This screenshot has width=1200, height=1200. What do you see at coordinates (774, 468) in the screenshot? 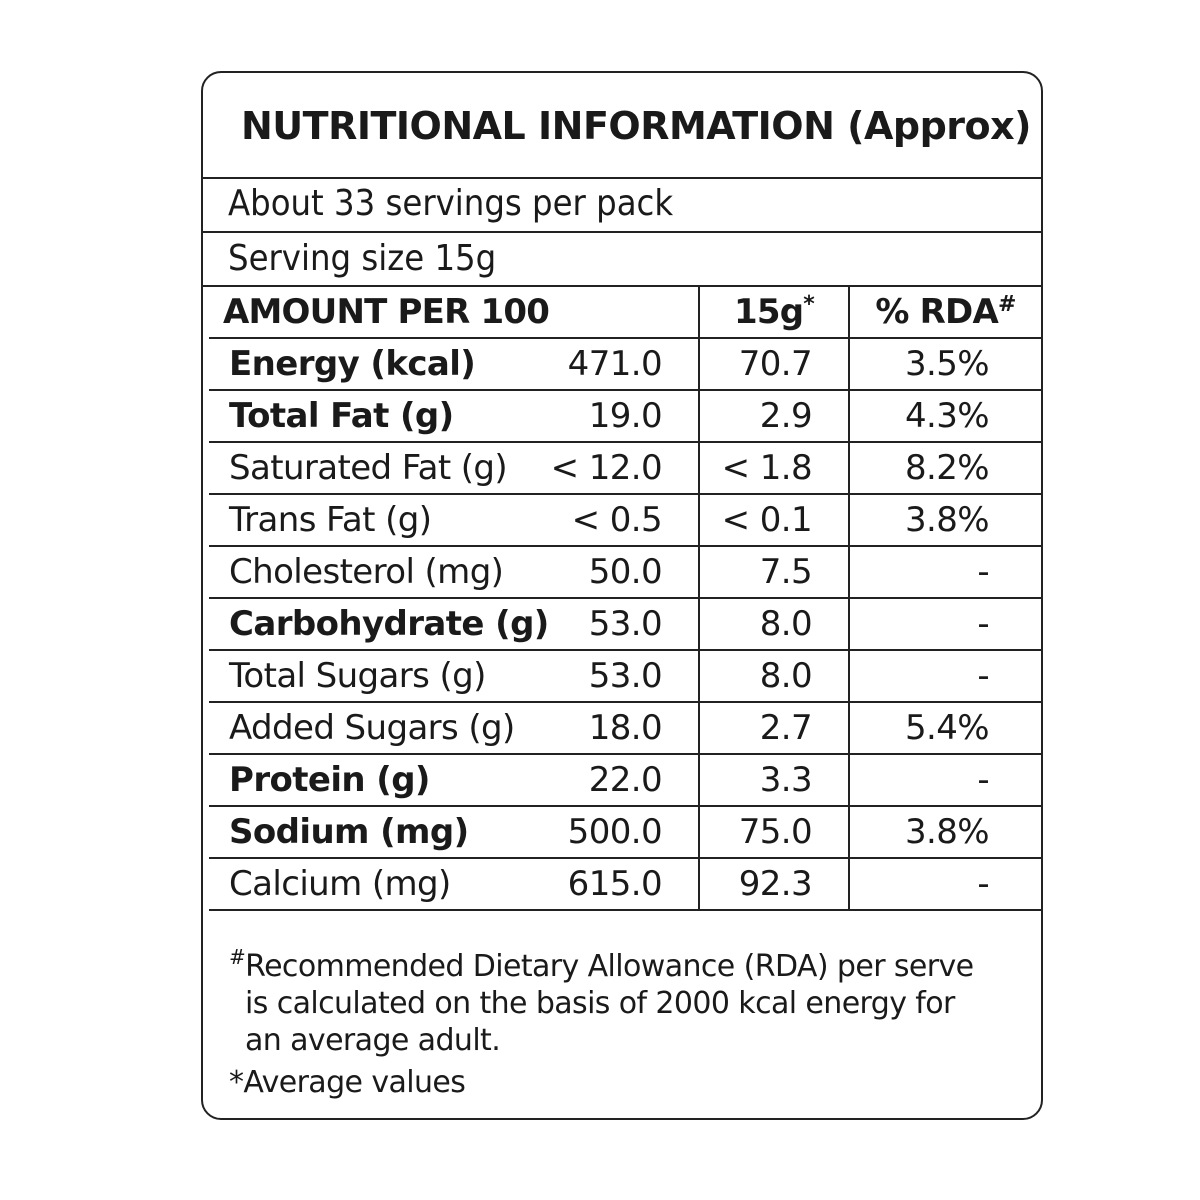
I see `value-per-serving: < 1.8` at bounding box center [774, 468].